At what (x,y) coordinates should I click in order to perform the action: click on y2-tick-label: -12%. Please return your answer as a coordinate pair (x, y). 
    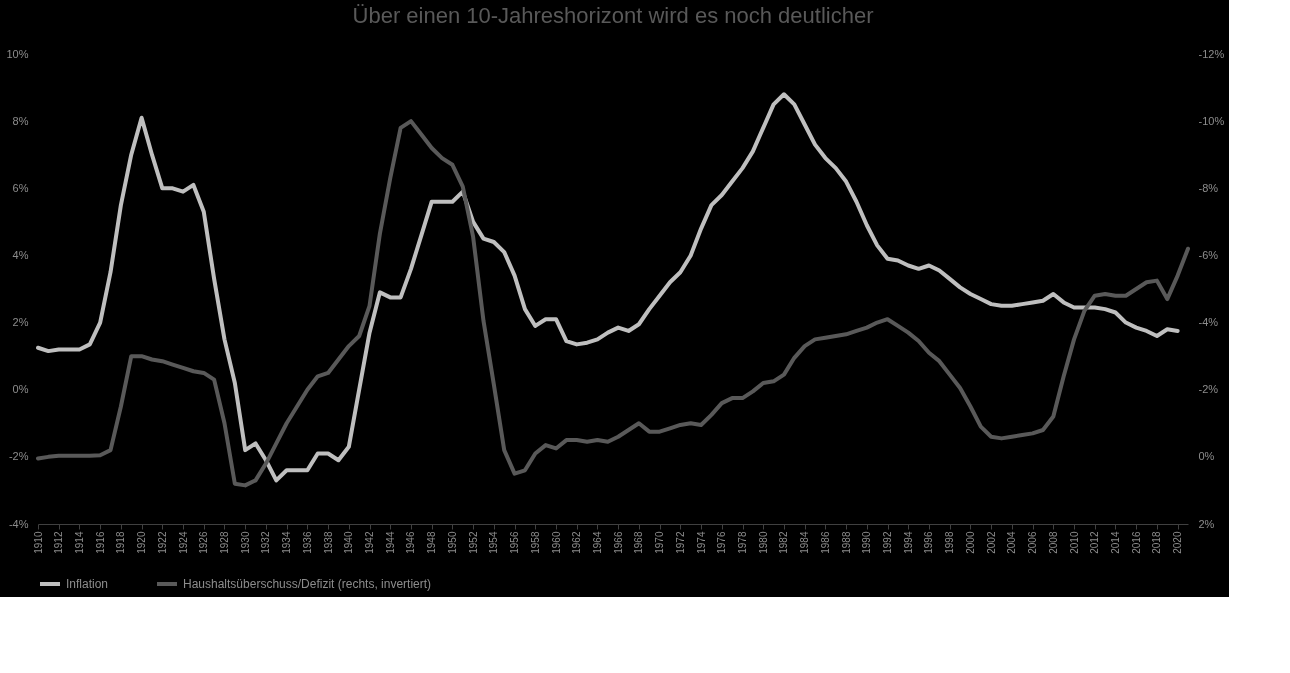
    Looking at the image, I should click on (1211, 53).